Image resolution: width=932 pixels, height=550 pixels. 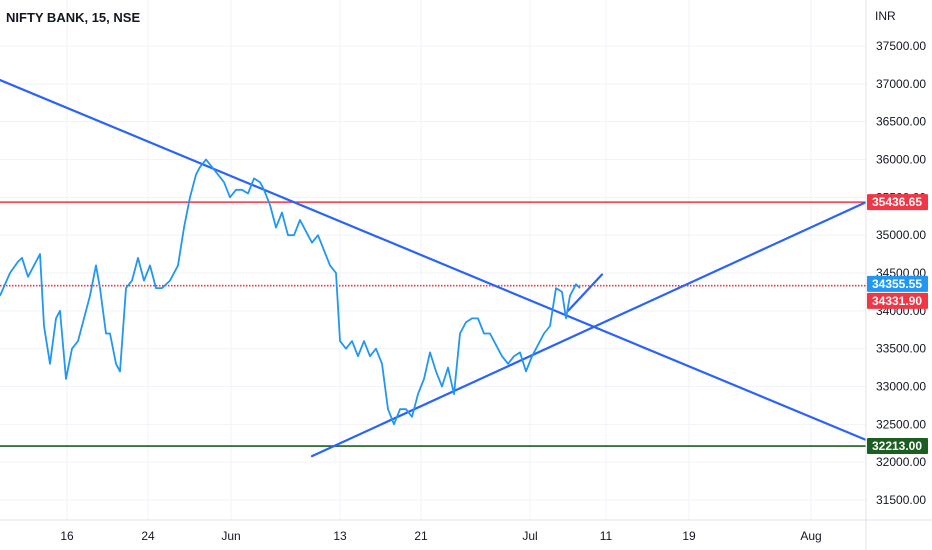 What do you see at coordinates (885, 16) in the screenshot?
I see `currency-label: INR` at bounding box center [885, 16].